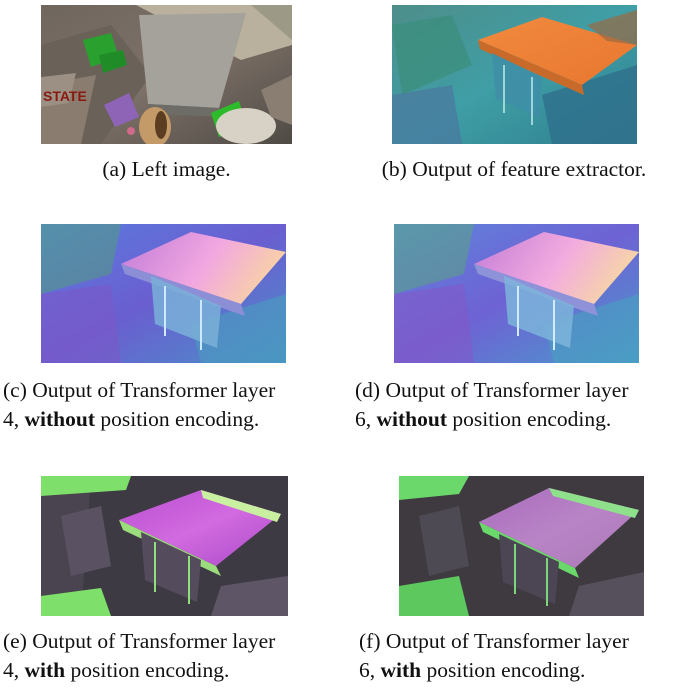 The height and width of the screenshot is (688, 693). What do you see at coordinates (166, 74) in the screenshot?
I see `left-image: STATE` at bounding box center [166, 74].